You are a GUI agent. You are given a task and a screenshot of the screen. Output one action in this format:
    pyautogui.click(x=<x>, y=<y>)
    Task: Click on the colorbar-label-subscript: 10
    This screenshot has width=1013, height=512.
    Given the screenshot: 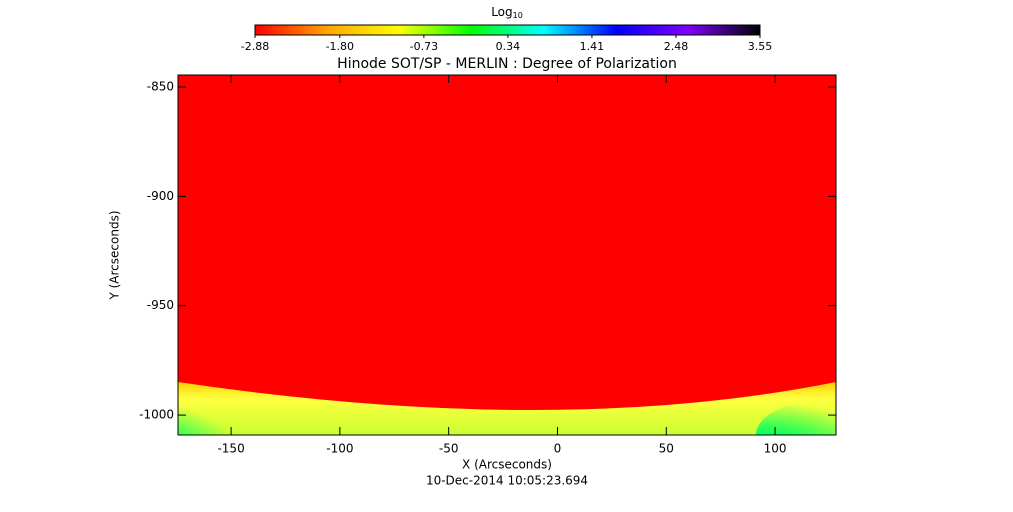 What is the action you would take?
    pyautogui.click(x=518, y=15)
    